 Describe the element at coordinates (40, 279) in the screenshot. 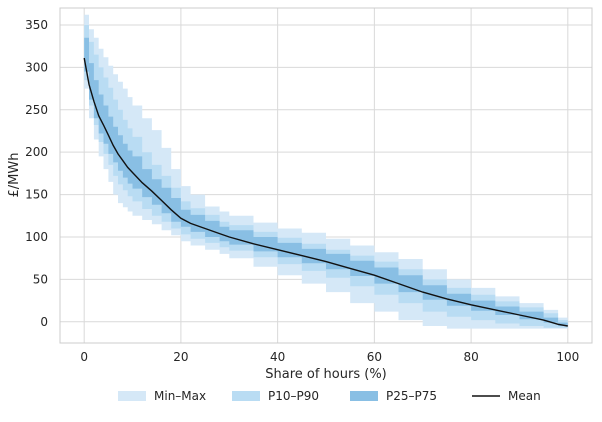

I see `y-tick-label: 50` at that location.